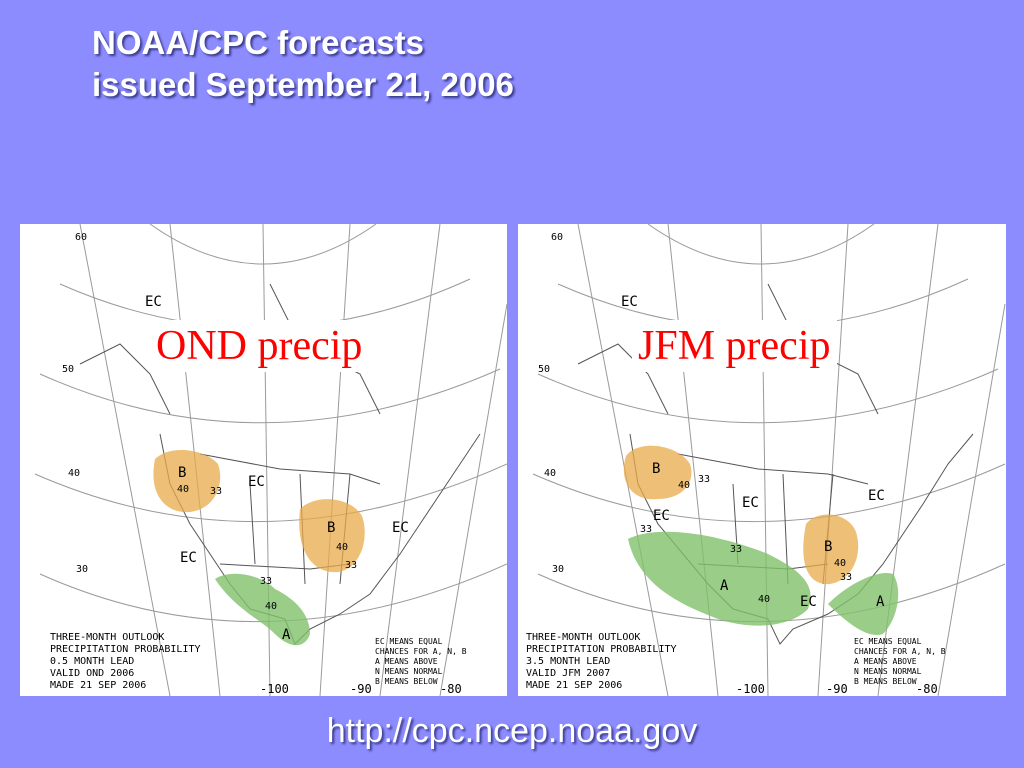 The image size is (1024, 768). Describe the element at coordinates (303, 84) in the screenshot. I see `title-line-2: issued September 21, 2006` at that location.